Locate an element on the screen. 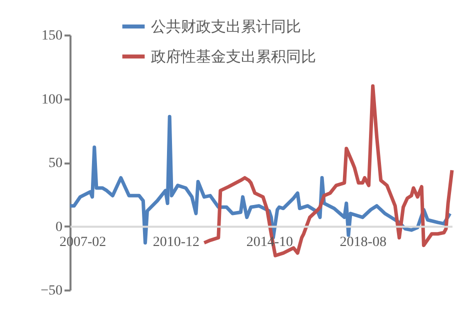 The width and height of the screenshot is (476, 320). y-tick-label: 100 is located at coordinates (52, 100).